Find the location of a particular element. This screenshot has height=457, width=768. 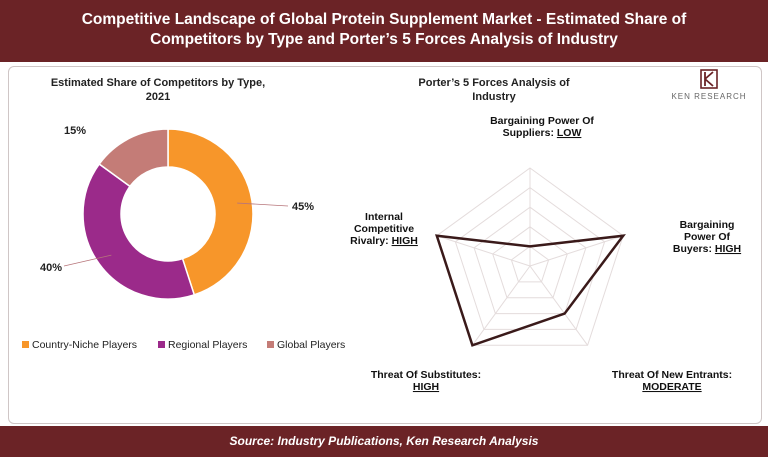

radar-axis-label-4: Threat Of Substitutes: HIGH is located at coordinates (426, 381).